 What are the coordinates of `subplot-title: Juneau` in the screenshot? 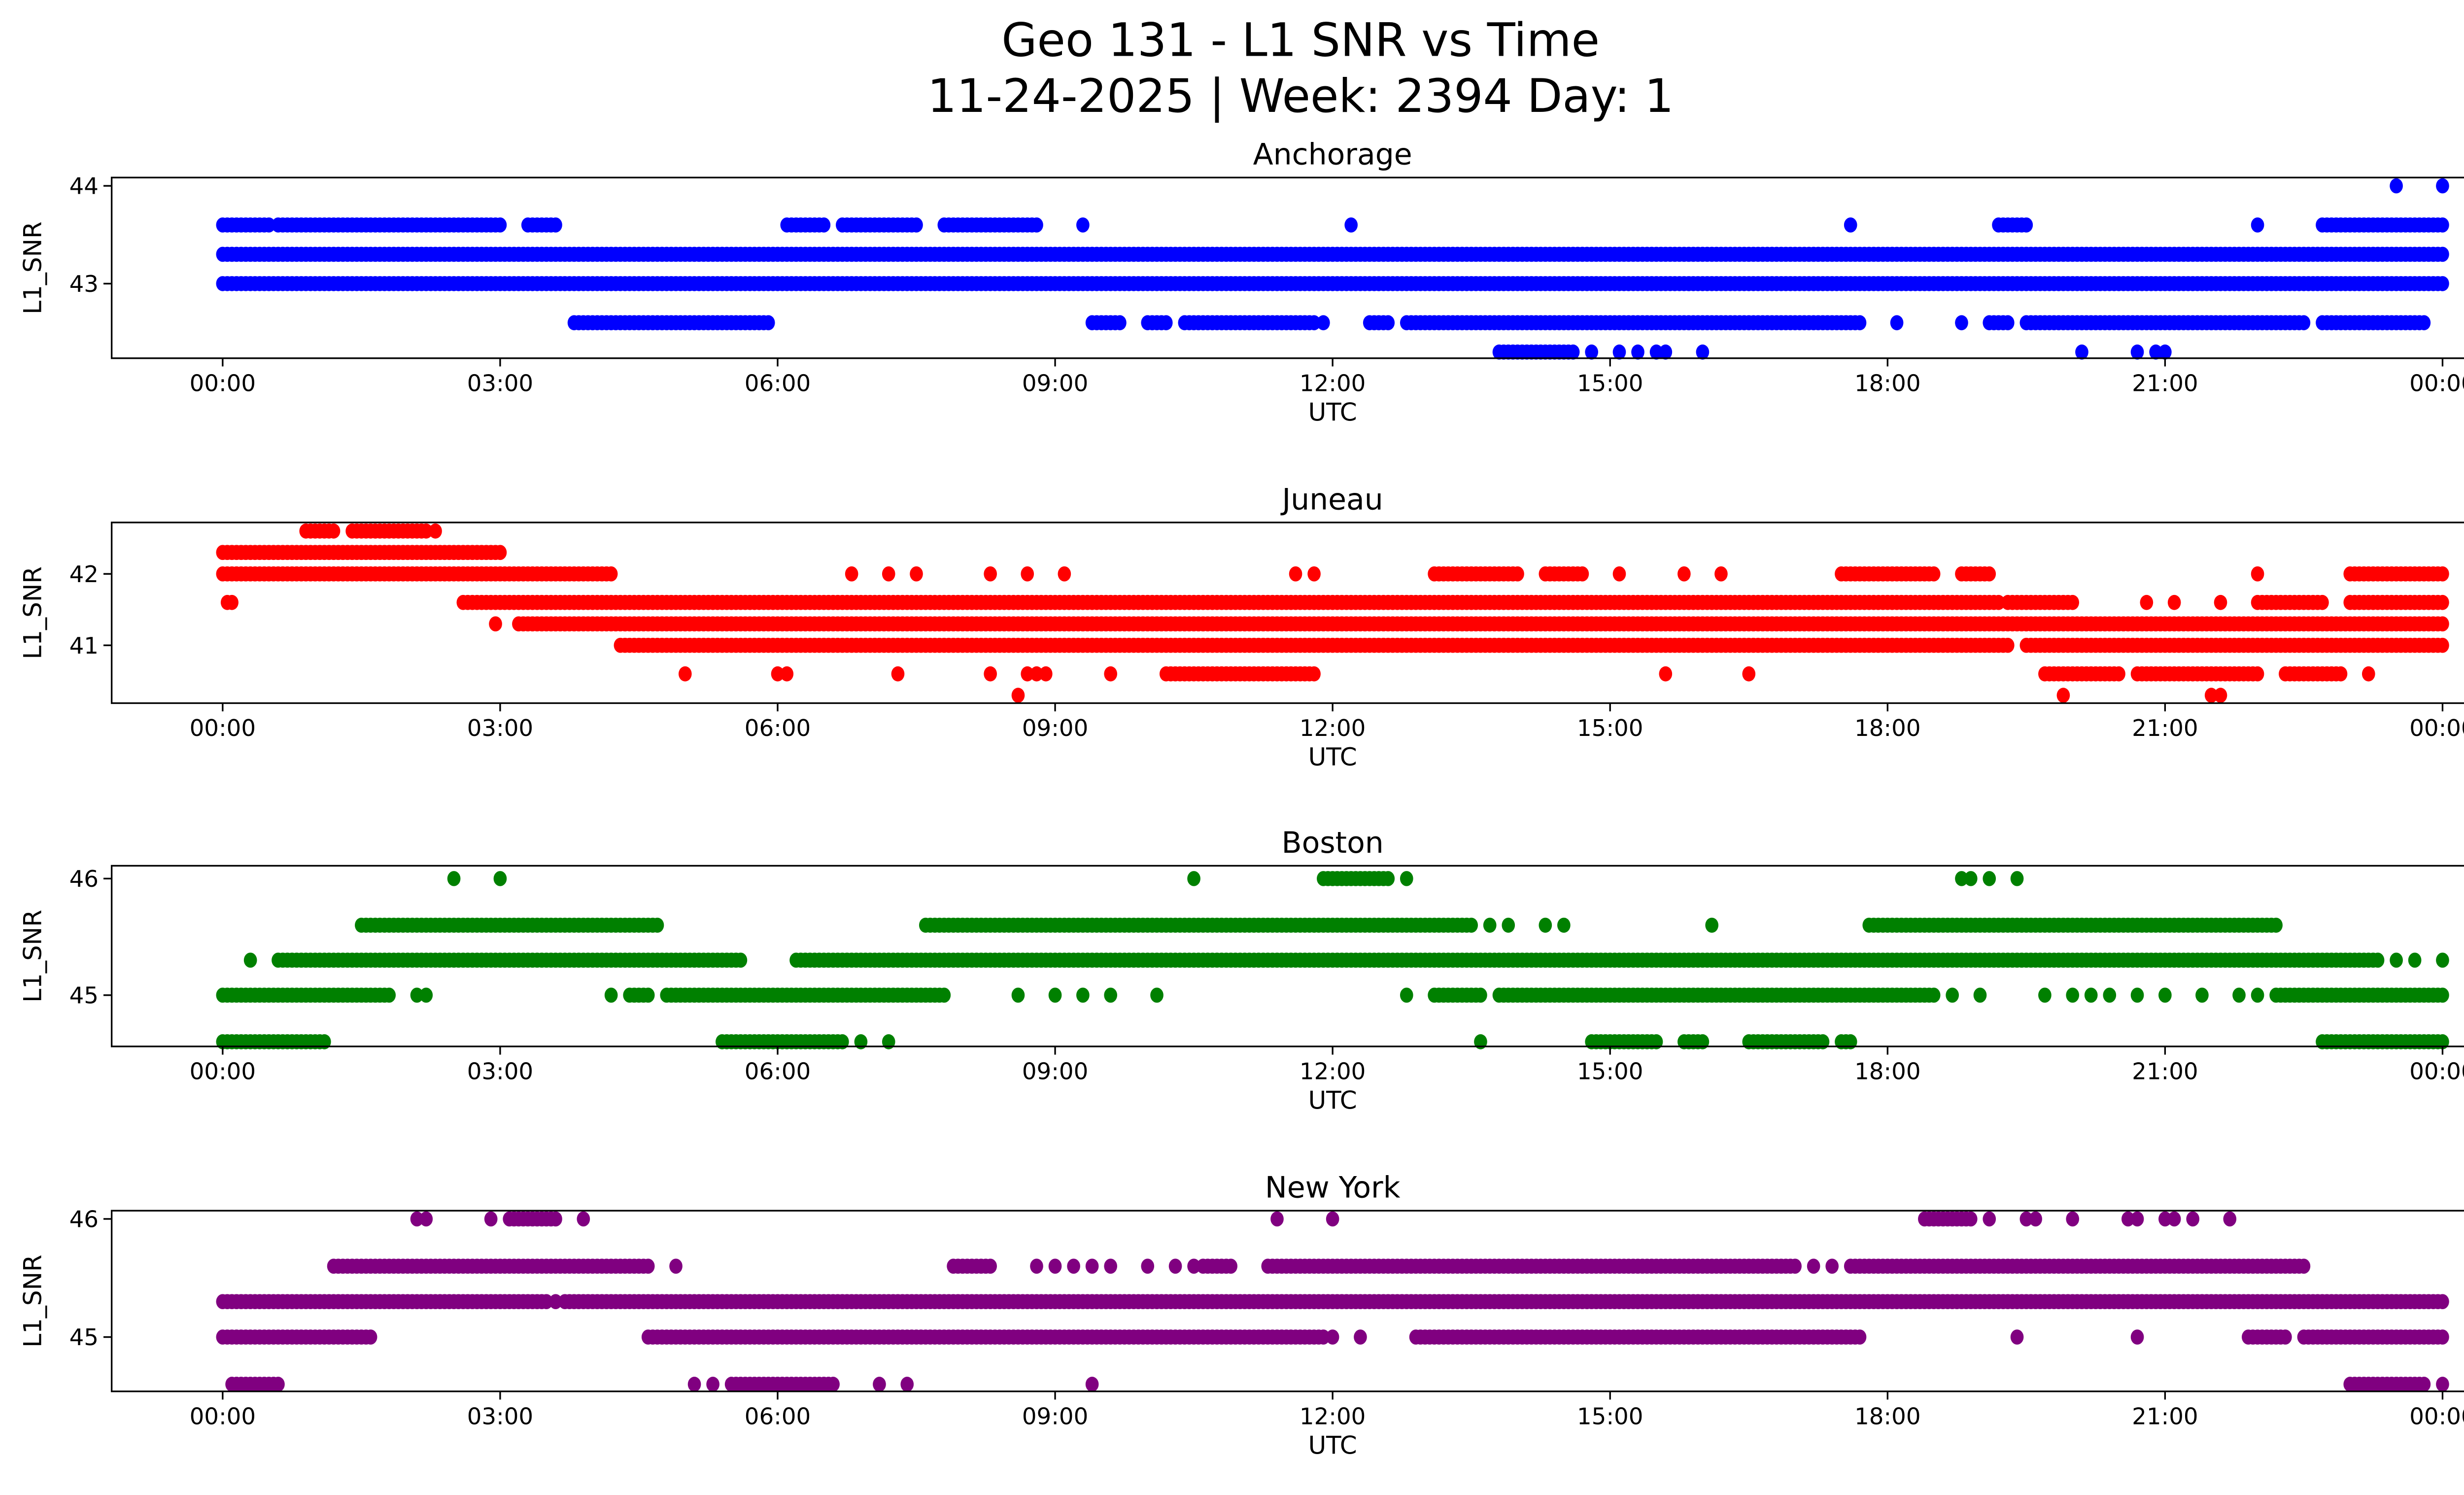 It's located at (1331, 499).